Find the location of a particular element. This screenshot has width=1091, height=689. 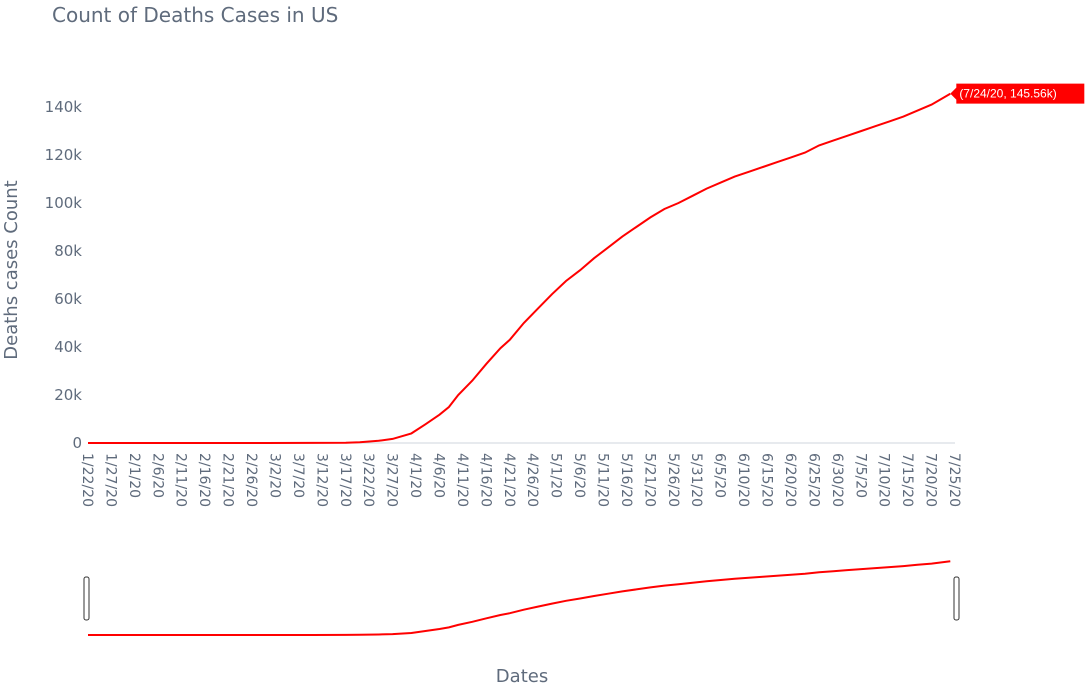

x-tick-label: 7/15/20 is located at coordinates (907, 480).